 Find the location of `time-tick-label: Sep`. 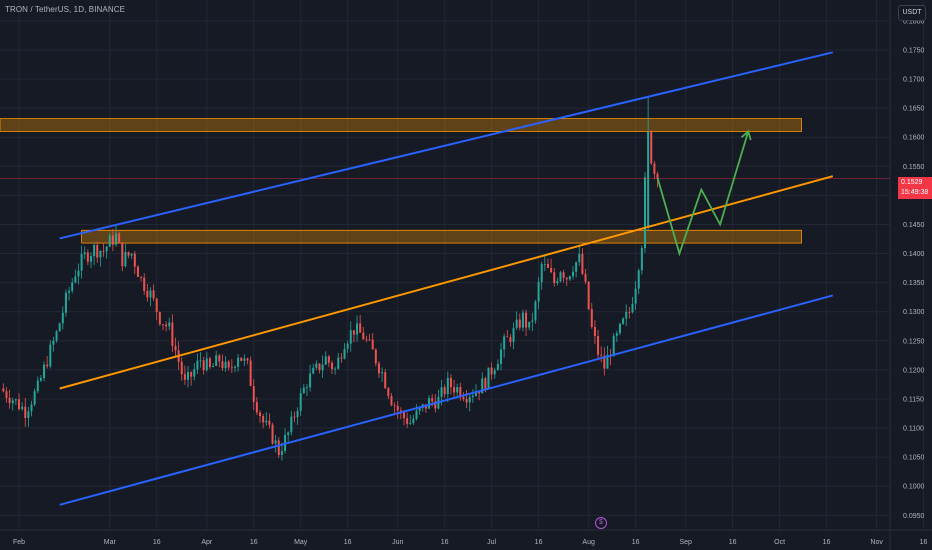

time-tick-label: Sep is located at coordinates (685, 542).